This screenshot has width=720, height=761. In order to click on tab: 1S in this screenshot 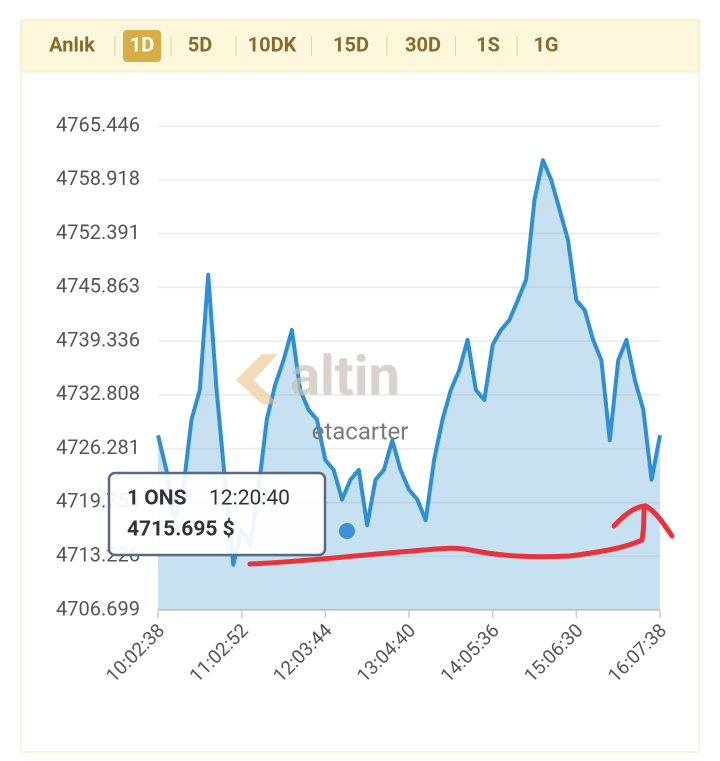, I will do `click(488, 44)`.